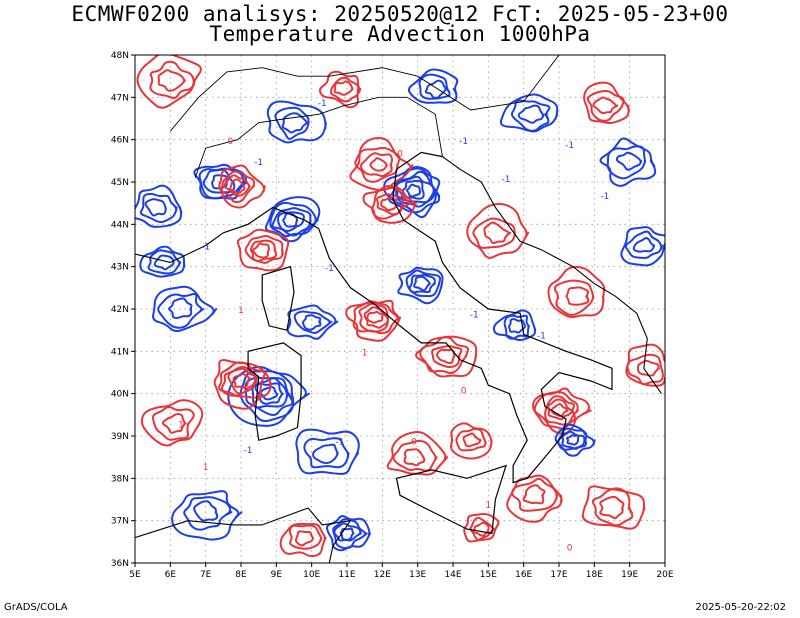 The image size is (800, 618). What do you see at coordinates (277, 575) in the screenshot?
I see `lon-tick-label: 9E` at bounding box center [277, 575].